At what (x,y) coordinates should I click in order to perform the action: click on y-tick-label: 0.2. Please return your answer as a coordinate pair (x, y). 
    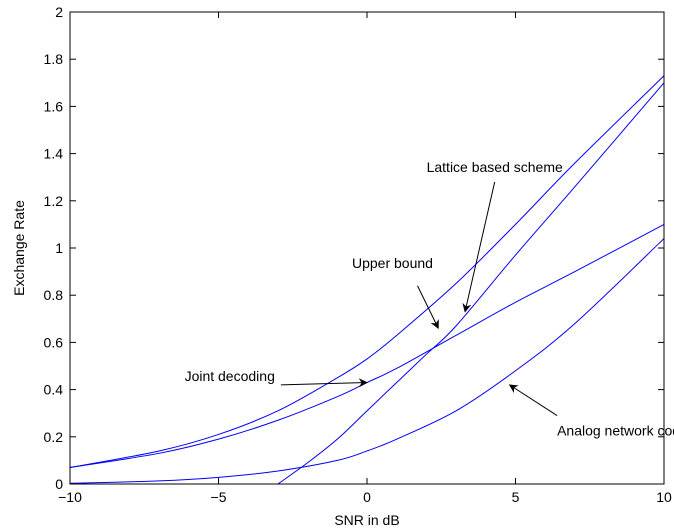
    Looking at the image, I should click on (54, 437).